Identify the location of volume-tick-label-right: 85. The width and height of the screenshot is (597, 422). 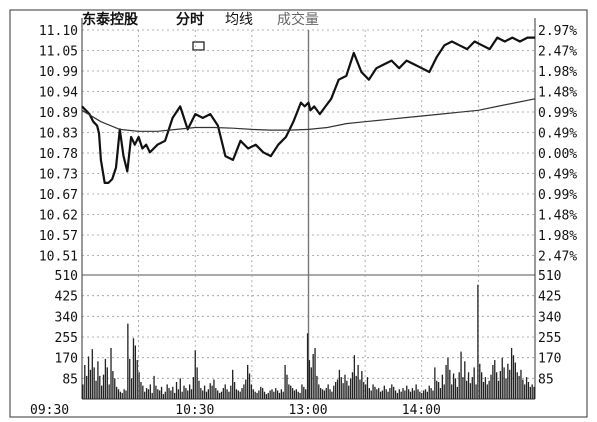
(546, 379).